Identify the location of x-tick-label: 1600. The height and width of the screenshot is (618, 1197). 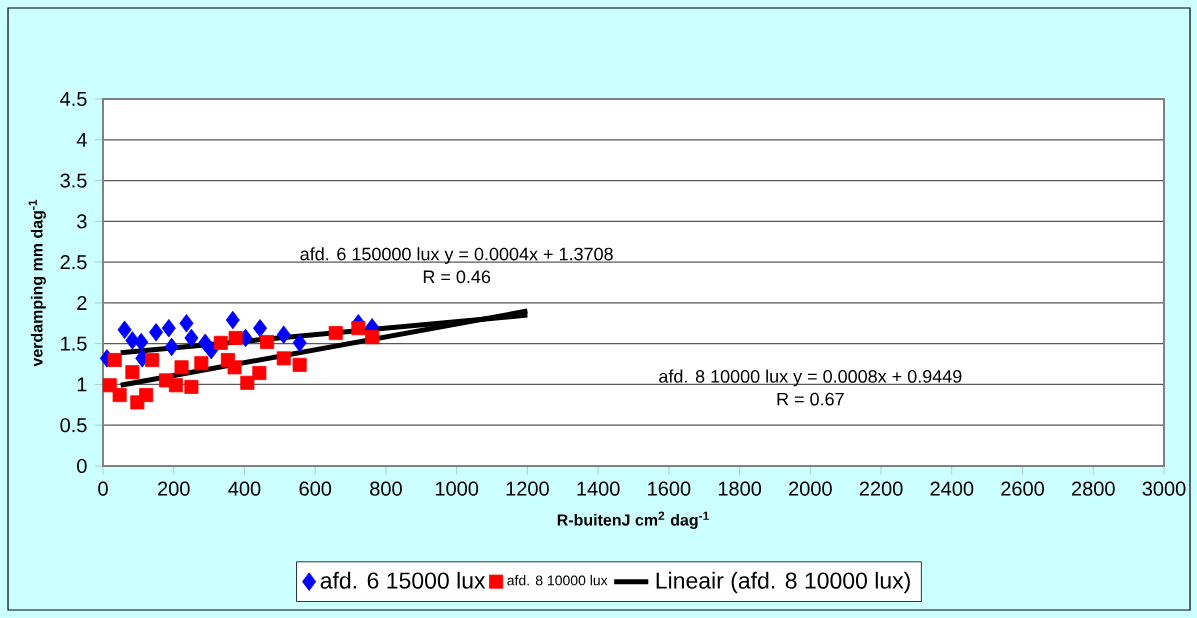
(669, 488).